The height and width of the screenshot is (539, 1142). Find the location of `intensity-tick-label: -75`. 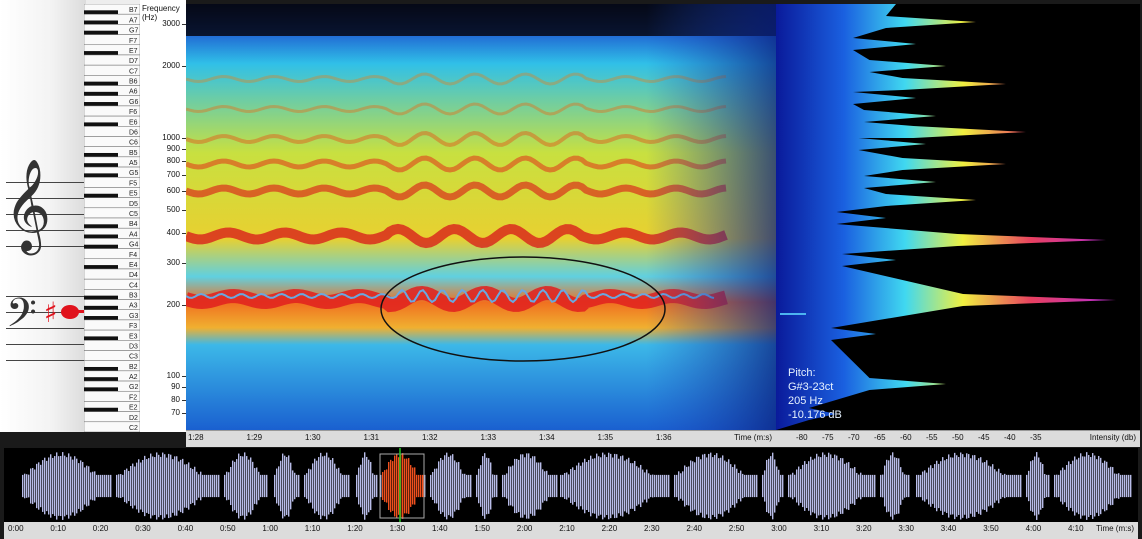

intensity-tick-label: -75 is located at coordinates (828, 437).